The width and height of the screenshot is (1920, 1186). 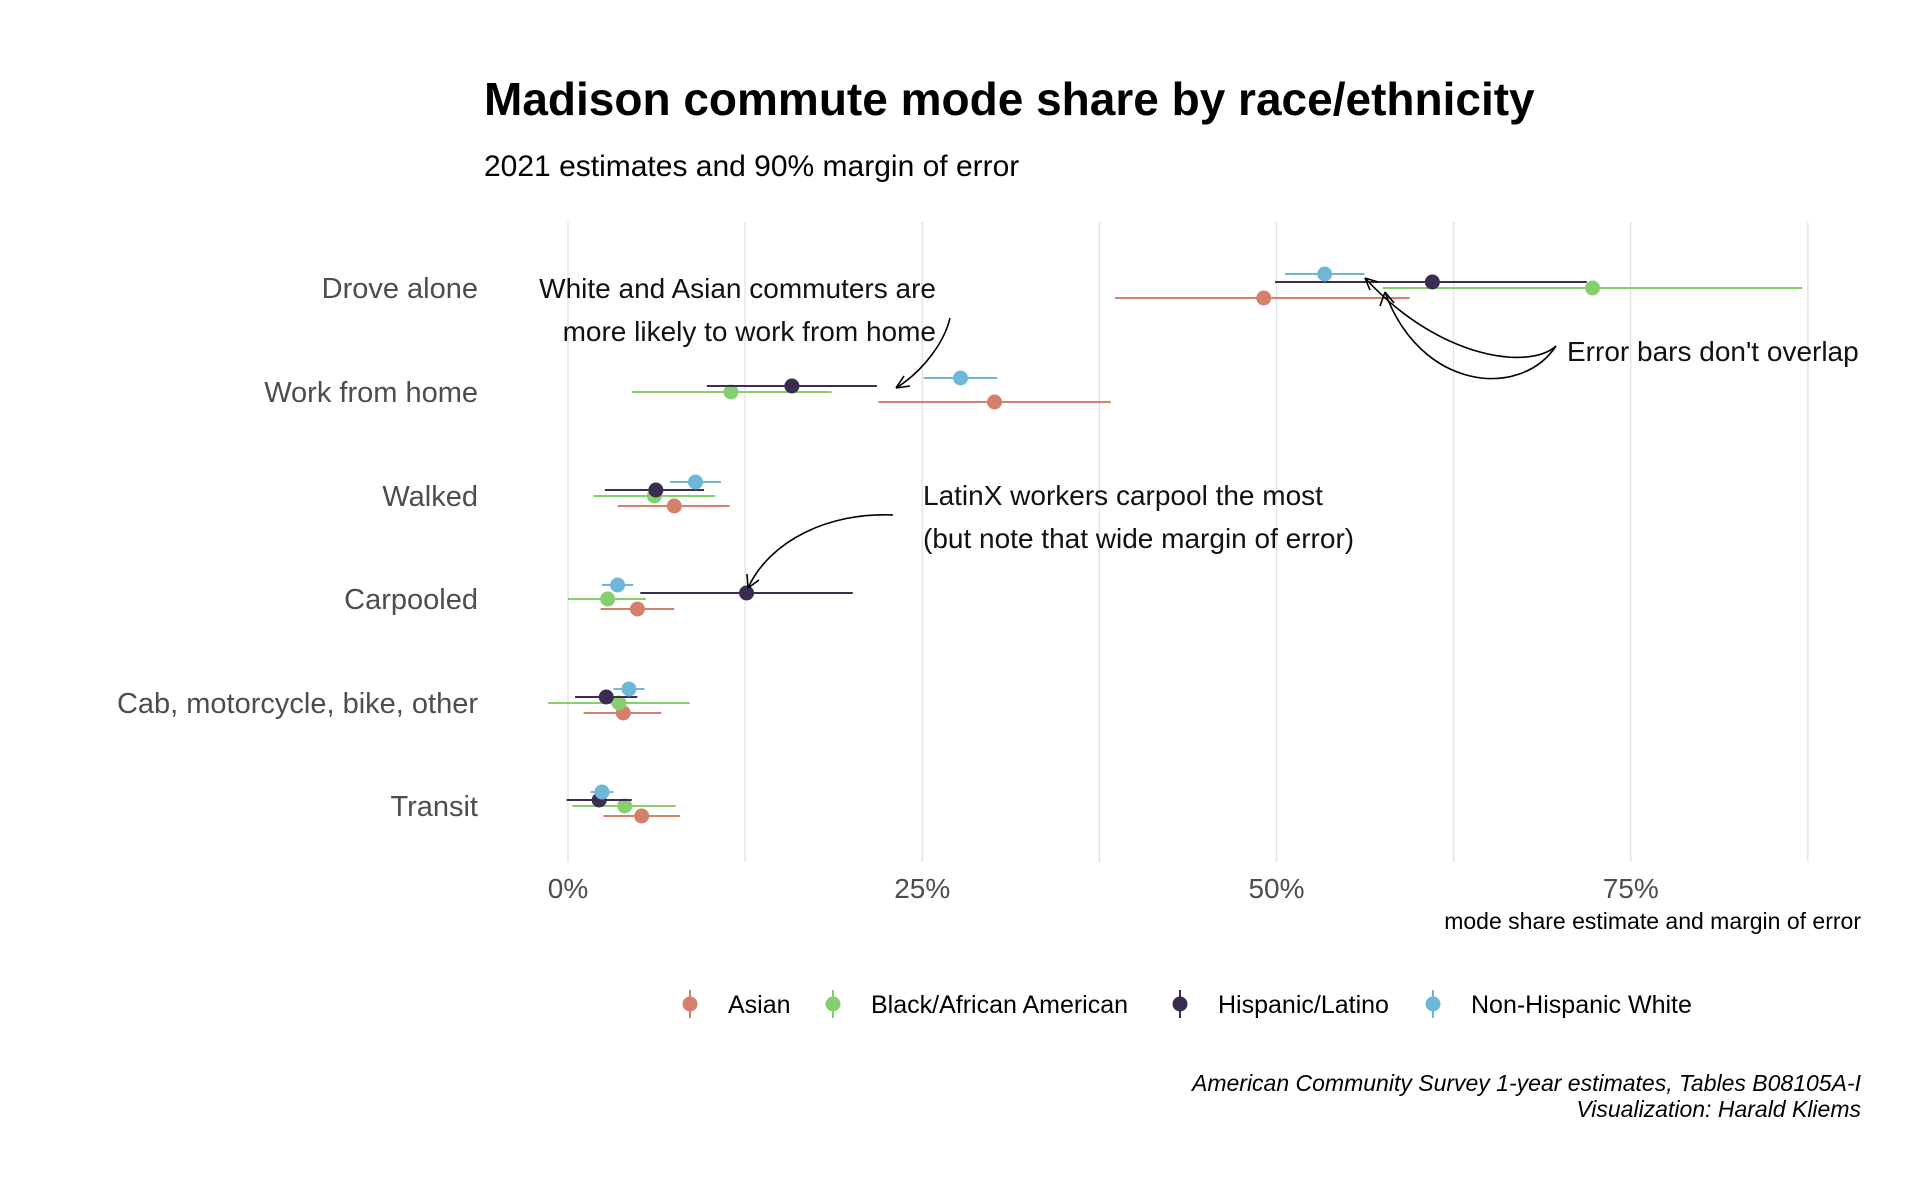 I want to click on x-tick-label: 0%, so click(x=568, y=888).